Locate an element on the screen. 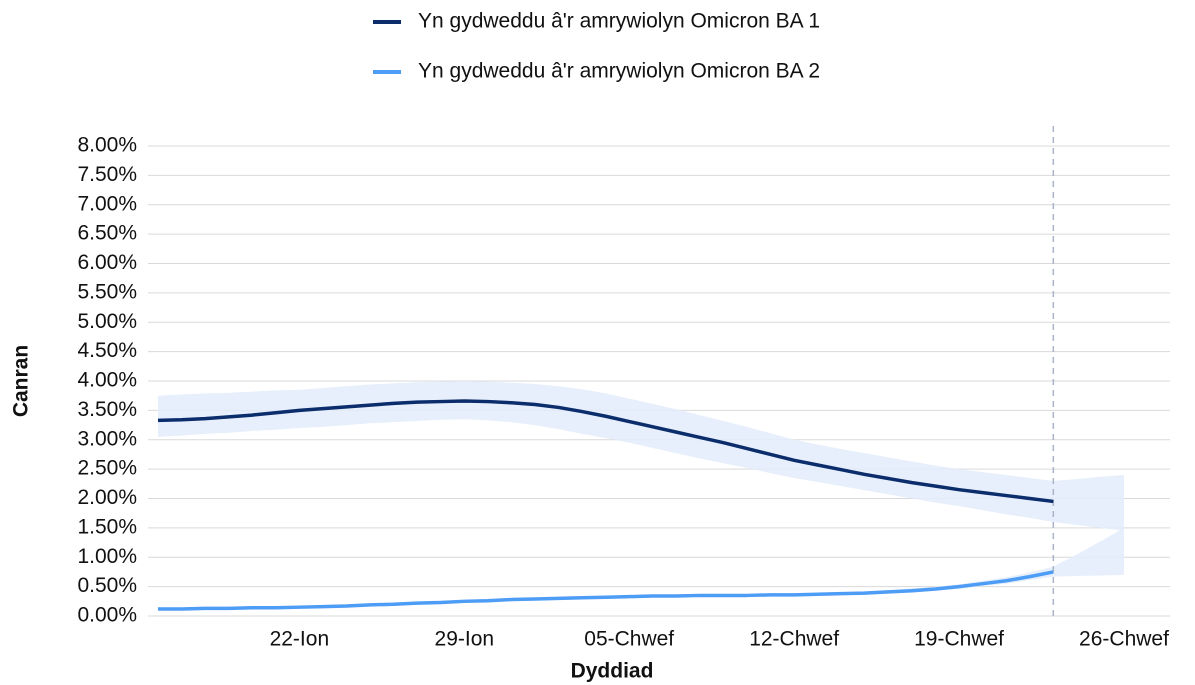 This screenshot has width=1195, height=685. y-tick-label: 0.00% is located at coordinates (107, 615).